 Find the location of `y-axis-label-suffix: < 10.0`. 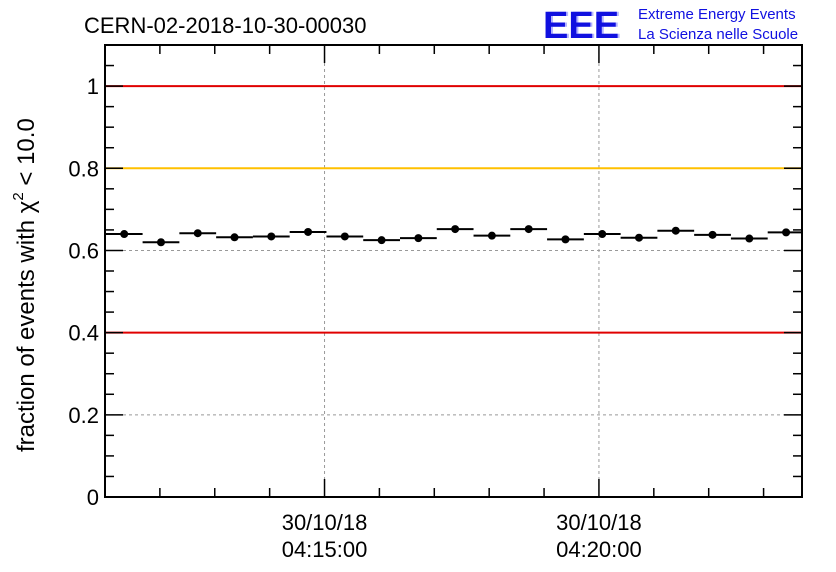

y-axis-label-suffix: < 10.0 is located at coordinates (26, 155).